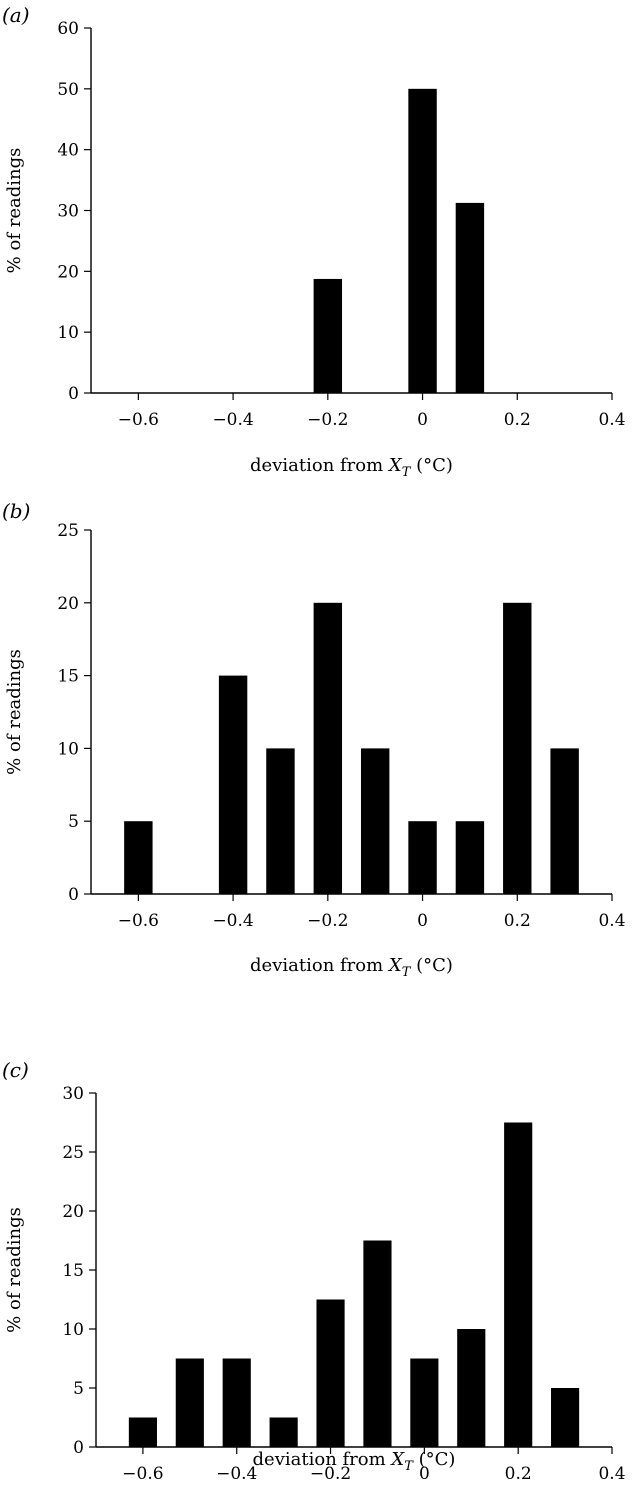 The height and width of the screenshot is (1485, 632). What do you see at coordinates (73, 1330) in the screenshot?
I see `y-tick-label-c-2: 10` at bounding box center [73, 1330].